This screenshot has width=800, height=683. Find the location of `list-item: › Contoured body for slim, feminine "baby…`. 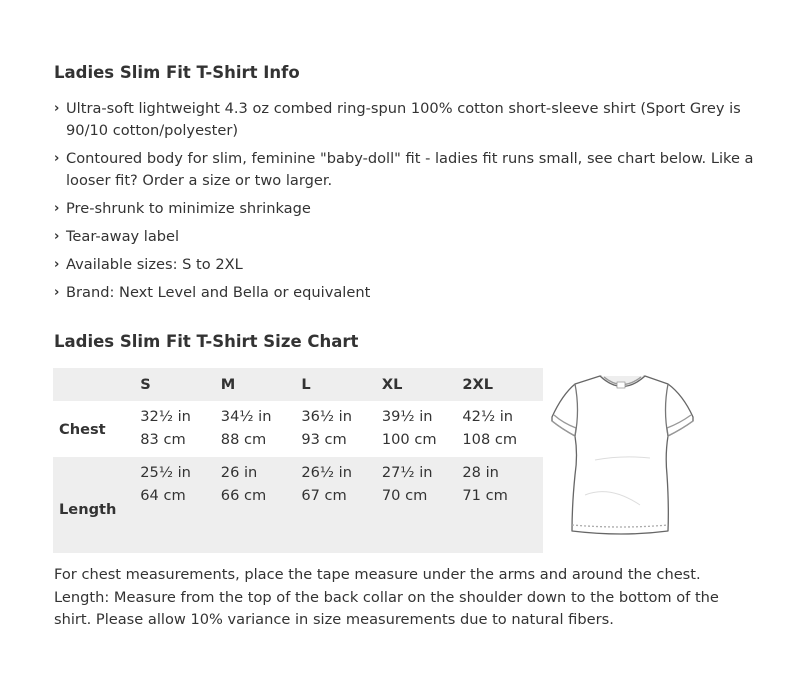

list-item: › Contoured body for slim, feminine "baby… is located at coordinates (414, 170).